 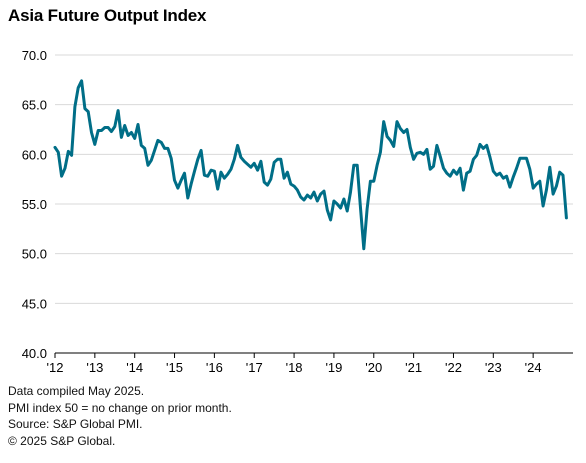 What do you see at coordinates (413, 367) in the screenshot?
I see `x-tick-label: '21` at bounding box center [413, 367].